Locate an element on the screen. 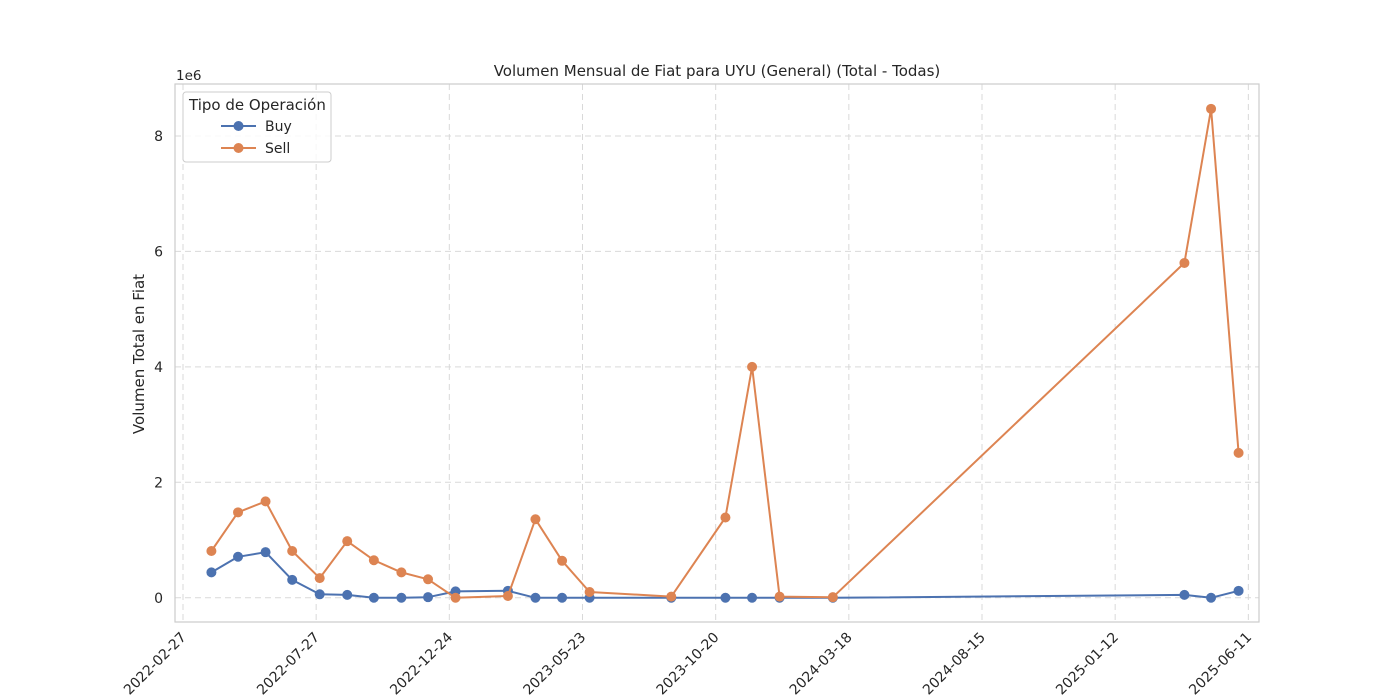  y-tick-label: 0 is located at coordinates (158, 599).